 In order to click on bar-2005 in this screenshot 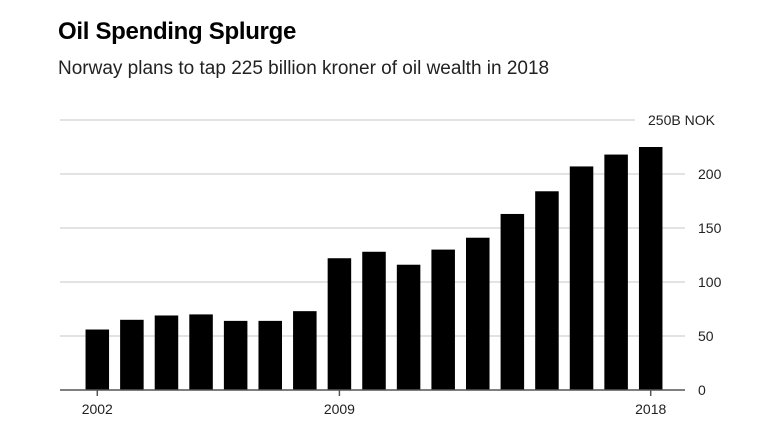, I will do `click(201, 352)`.